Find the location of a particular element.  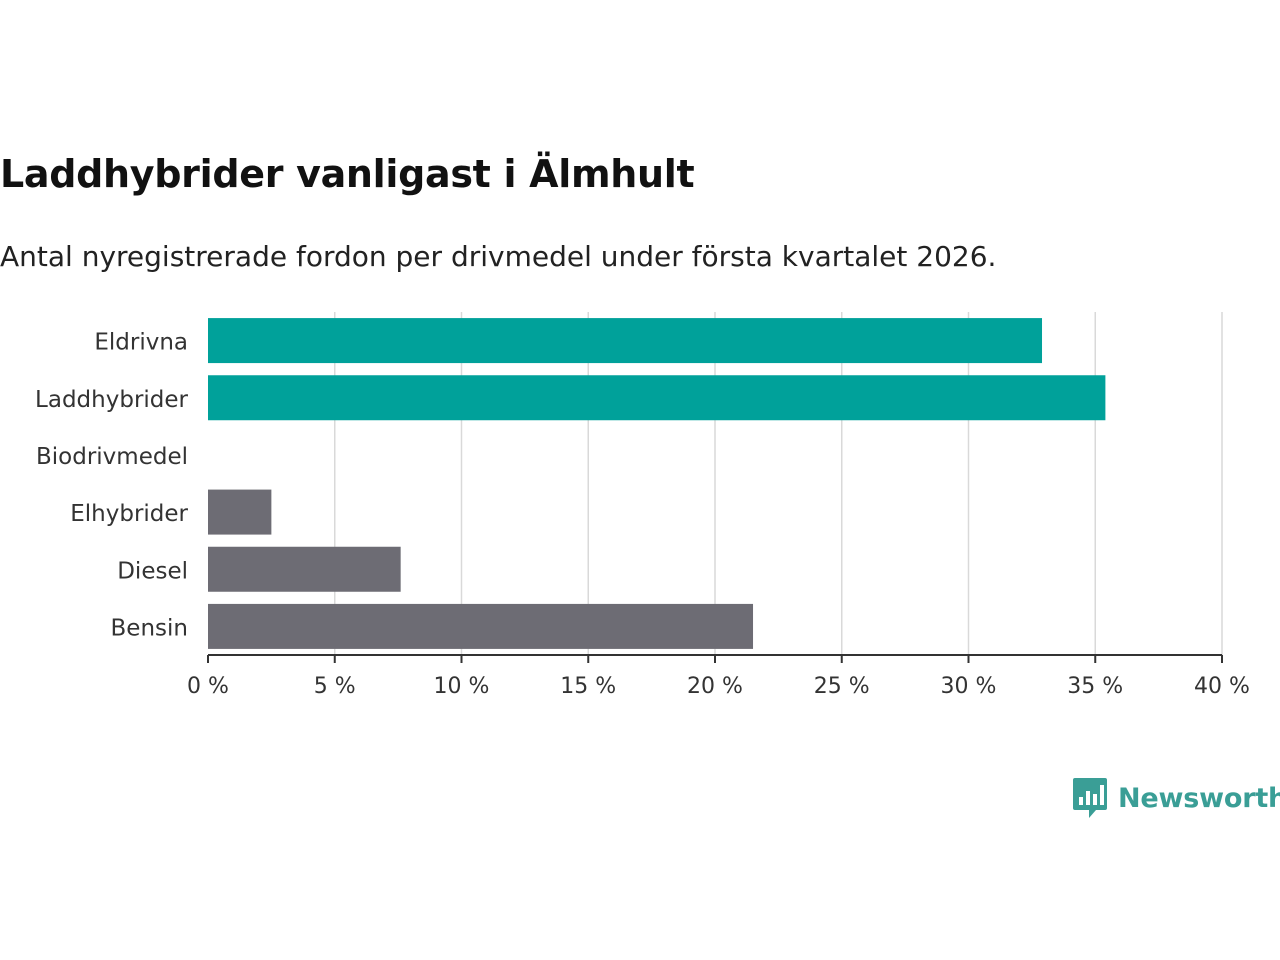

bar-elhybrider is located at coordinates (240, 512).